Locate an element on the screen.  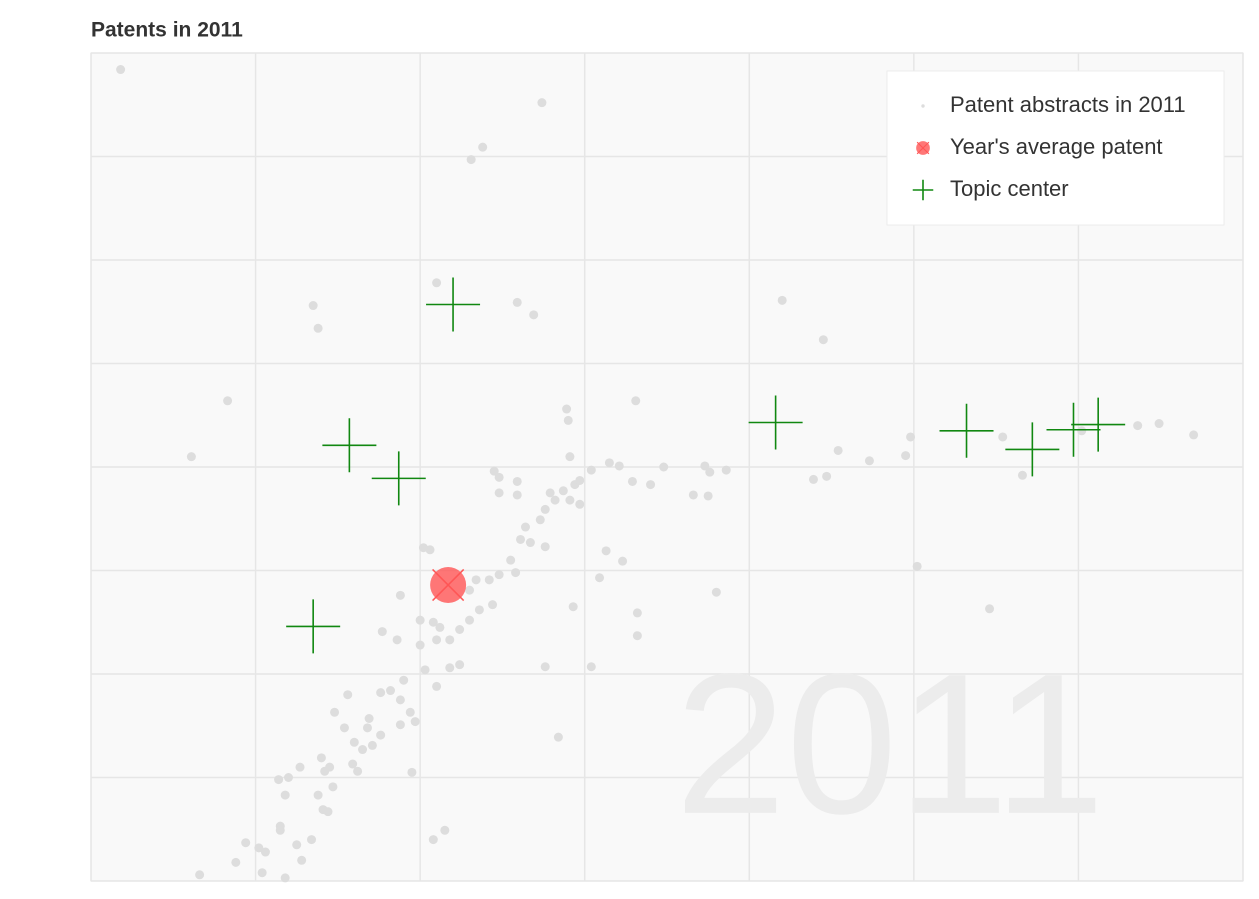
watermark: 2011 is located at coordinates (890, 744).